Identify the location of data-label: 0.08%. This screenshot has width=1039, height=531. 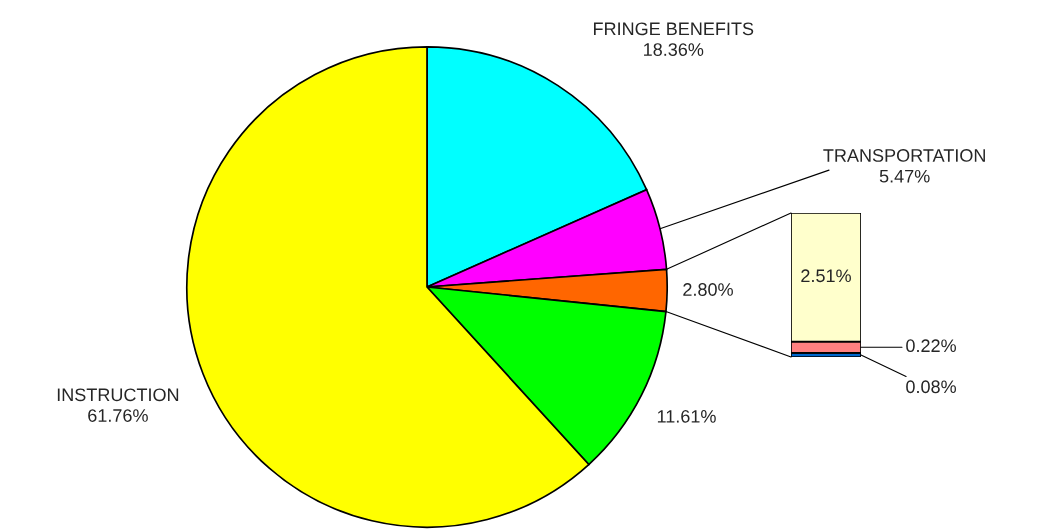
(931, 387).